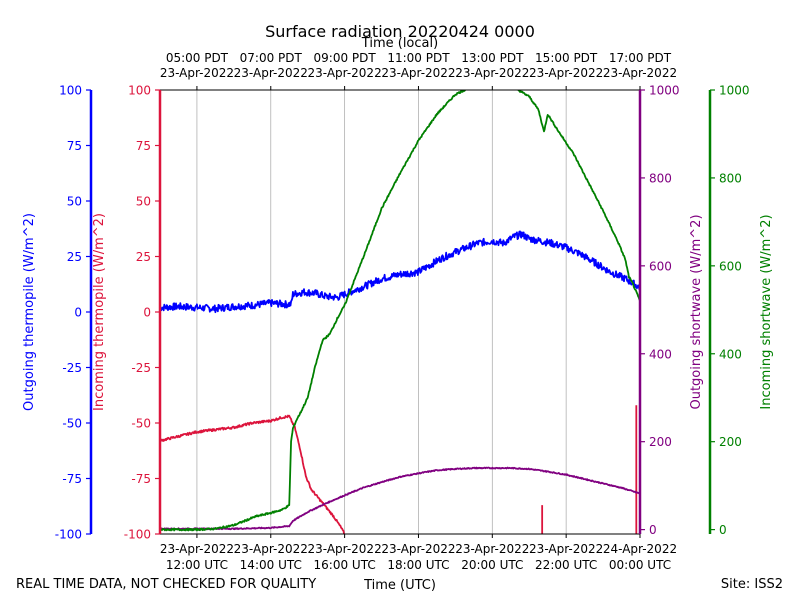  Describe the element at coordinates (696, 311) in the screenshot. I see `outgoing-shortwave-axis-label: Outgoing shortwave (W/m^2)` at that location.